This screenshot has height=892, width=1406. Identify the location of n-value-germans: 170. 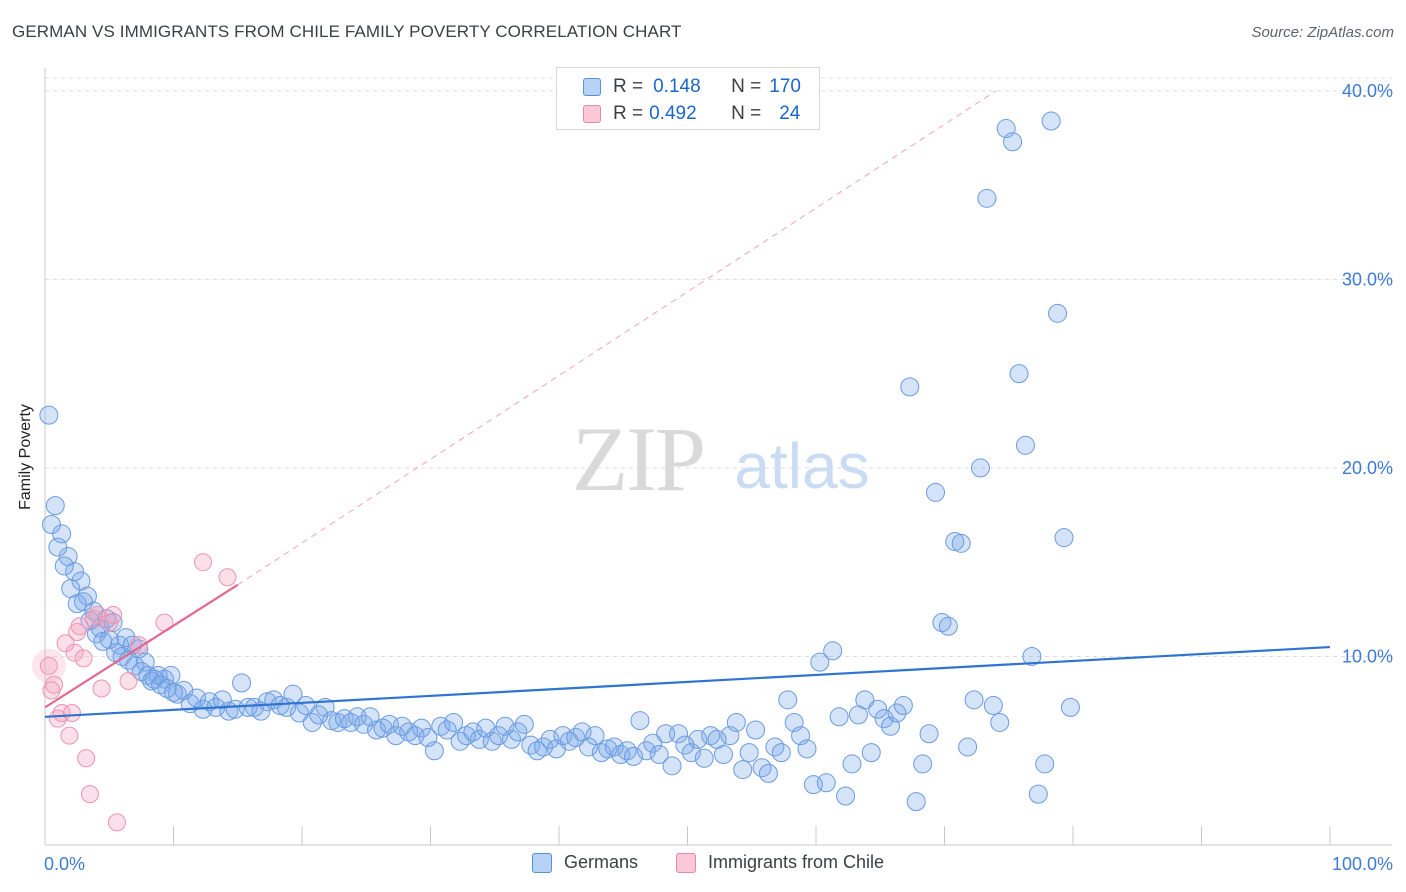
(785, 86).